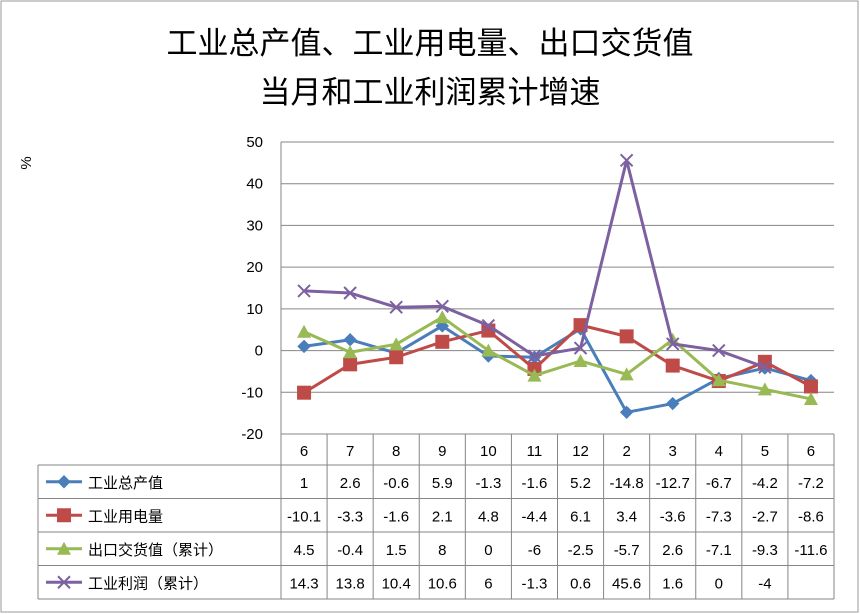 The image size is (860, 614). Describe the element at coordinates (673, 516) in the screenshot. I see `table-value-cell: -3.6` at that location.